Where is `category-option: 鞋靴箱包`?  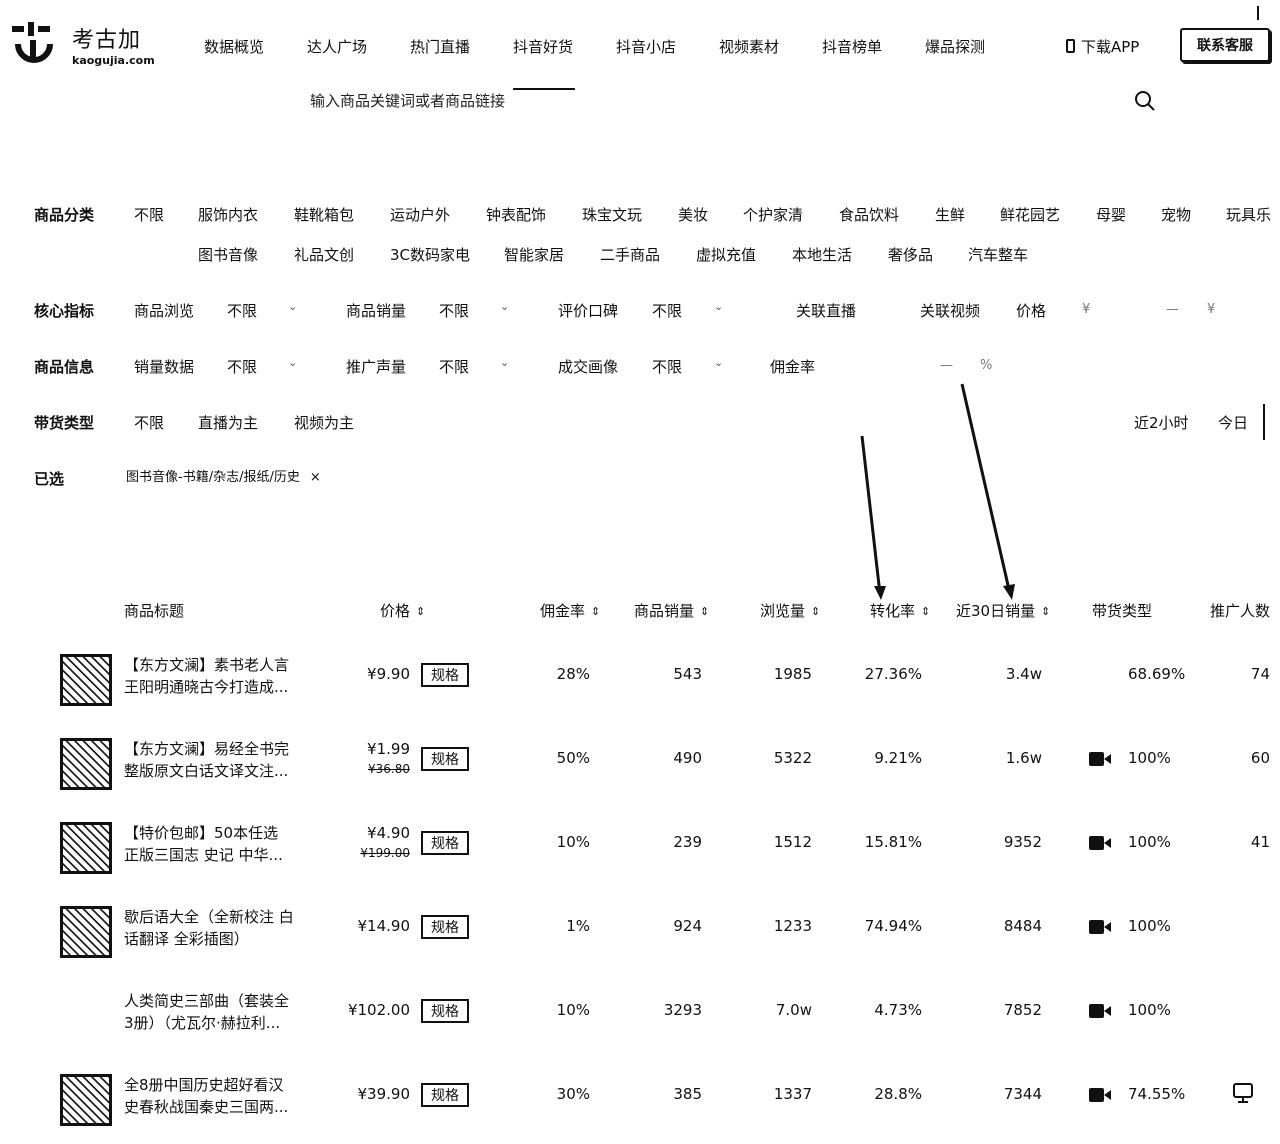 category-option: 鞋靴箱包 is located at coordinates (324, 215).